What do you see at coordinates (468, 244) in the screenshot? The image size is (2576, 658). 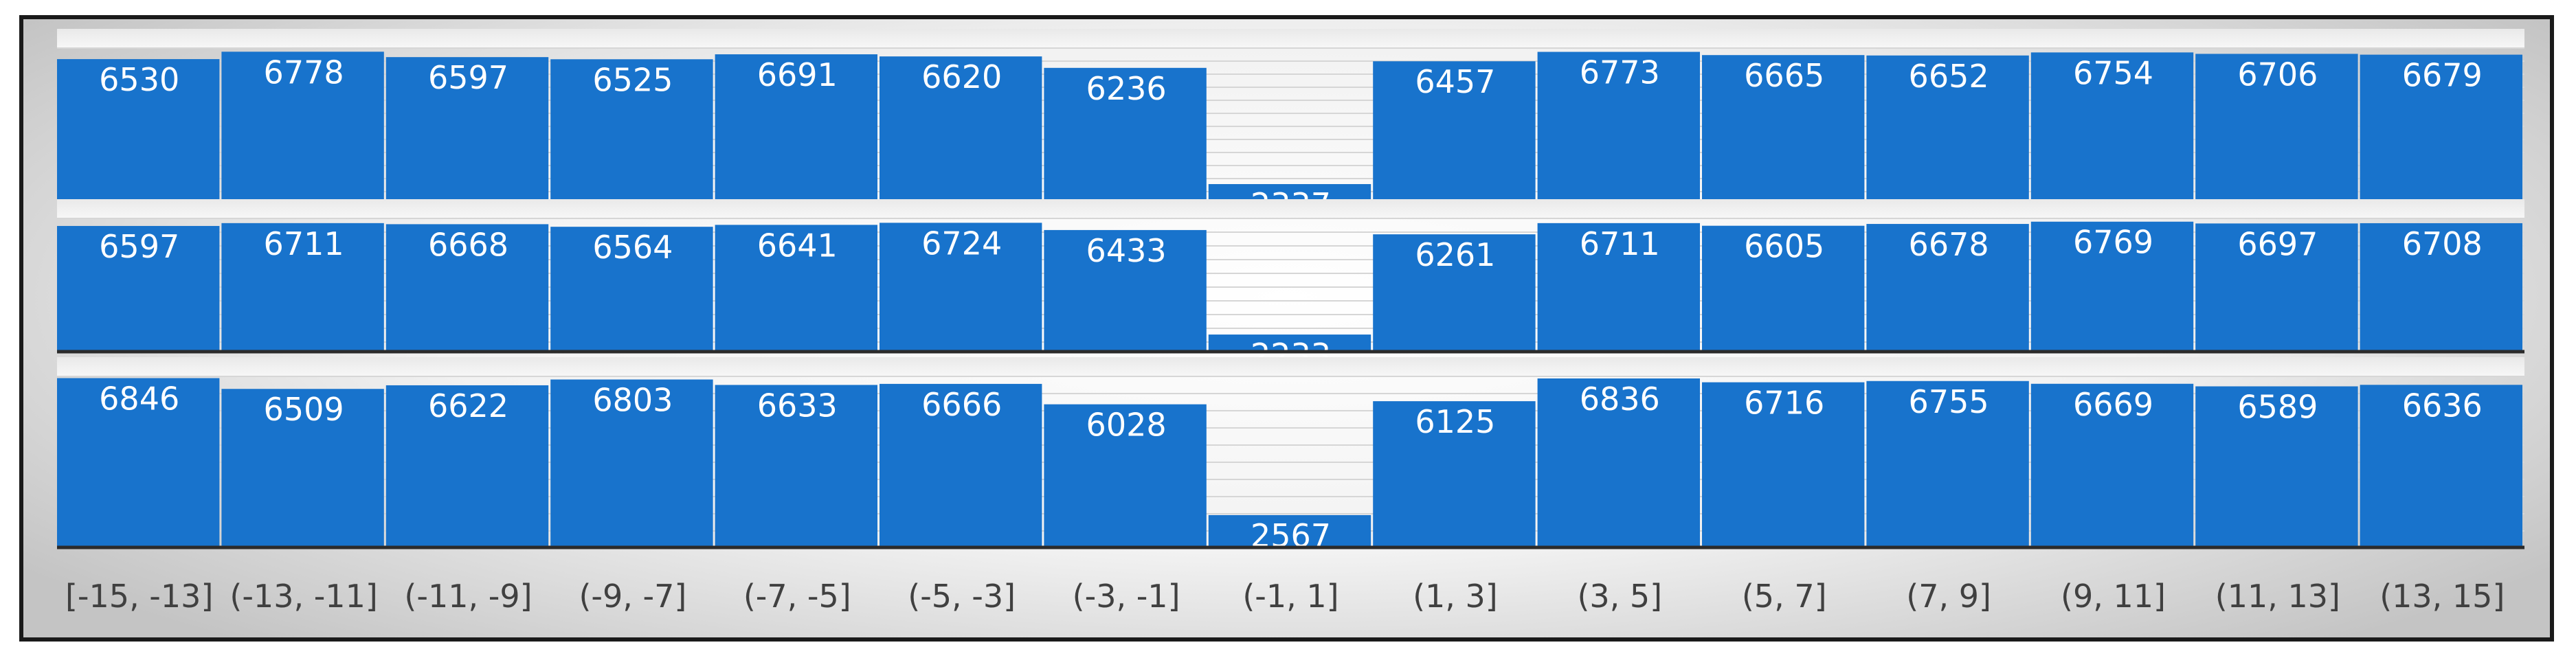 I see `data-label: 6668` at bounding box center [468, 244].